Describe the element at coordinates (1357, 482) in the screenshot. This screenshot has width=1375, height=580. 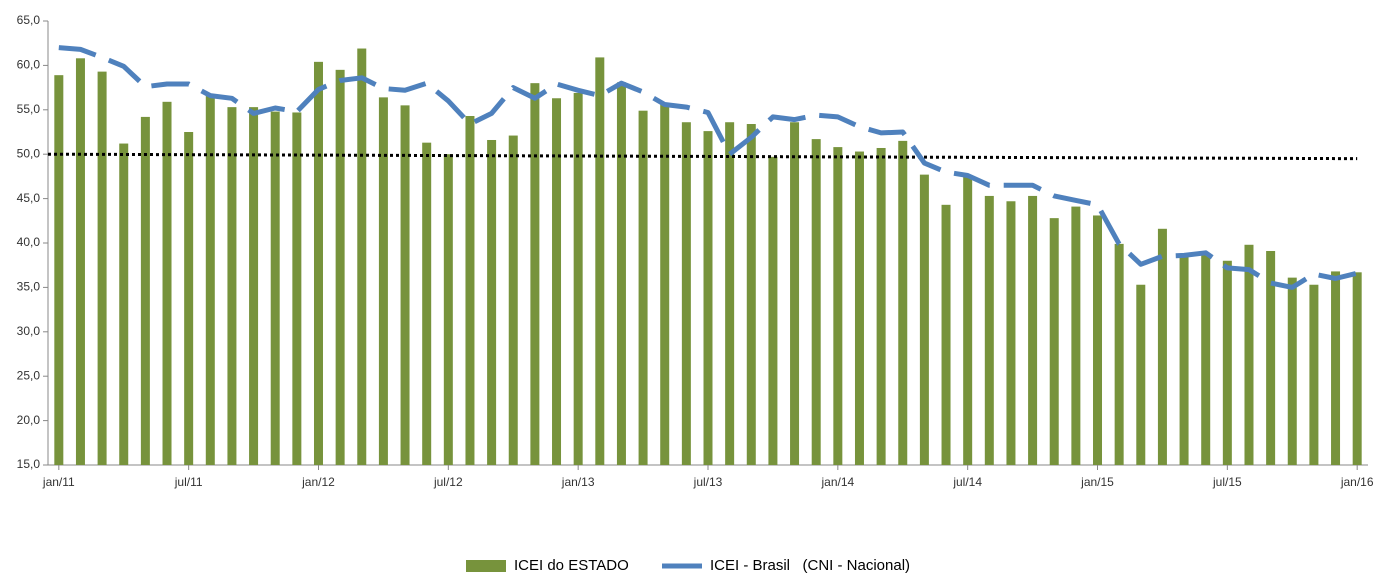
I see `x-tick-label: jan/16` at that location.